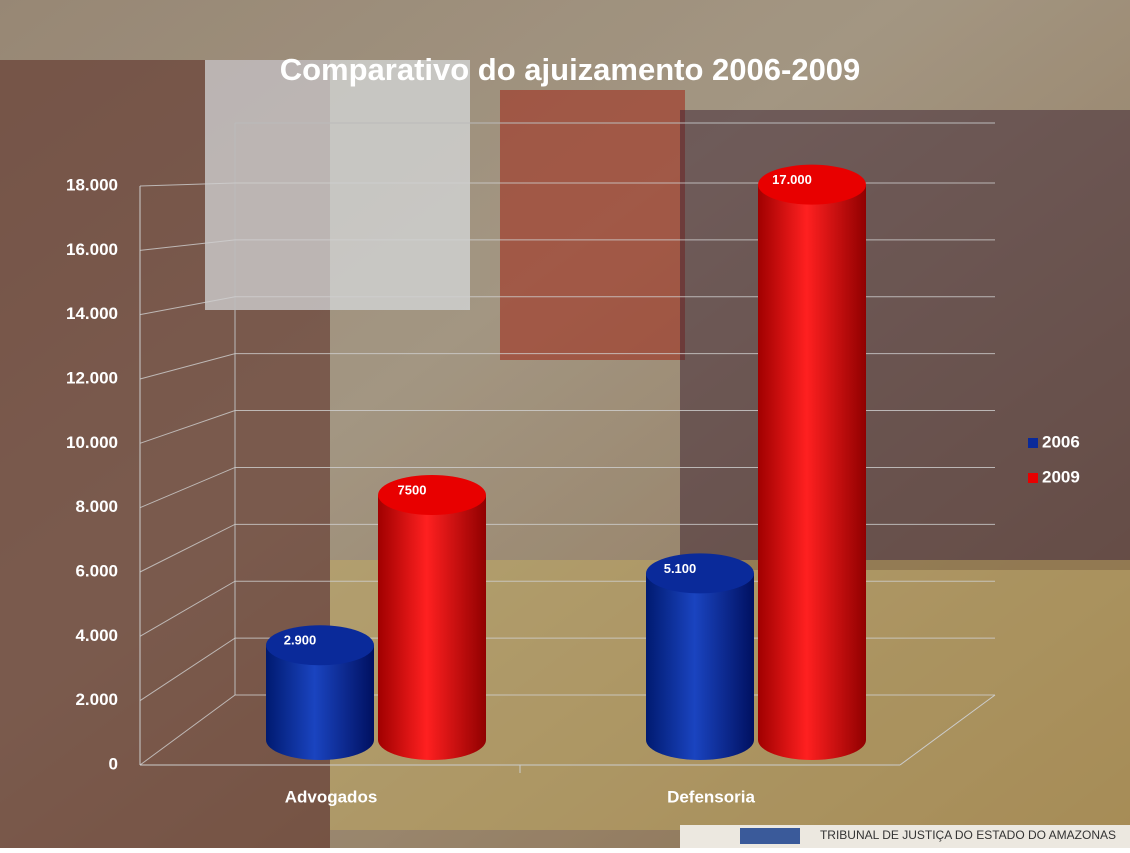 This screenshot has height=853, width=1130. Describe the element at coordinates (1061, 441) in the screenshot. I see `legend-label: 2006` at that location.